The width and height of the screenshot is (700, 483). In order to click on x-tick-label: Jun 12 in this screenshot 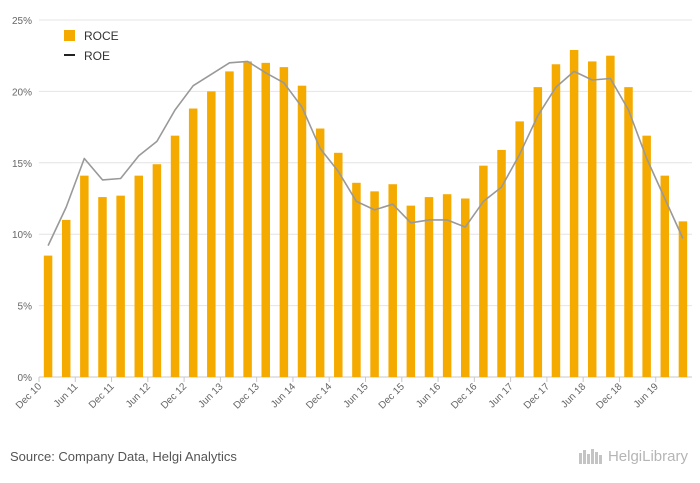, I will do `click(138, 395)`.